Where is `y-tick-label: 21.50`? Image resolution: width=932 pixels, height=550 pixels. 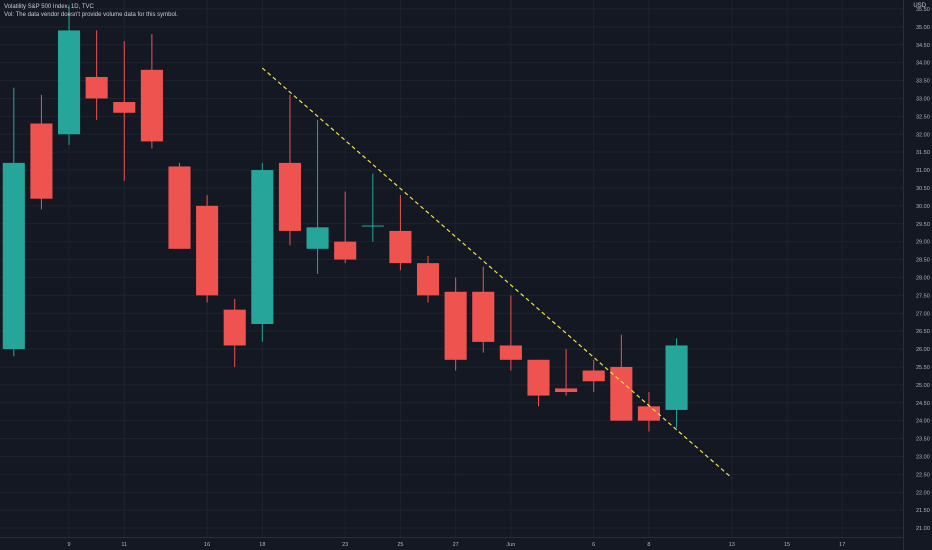 y-tick-label: 21.50 is located at coordinates (923, 511).